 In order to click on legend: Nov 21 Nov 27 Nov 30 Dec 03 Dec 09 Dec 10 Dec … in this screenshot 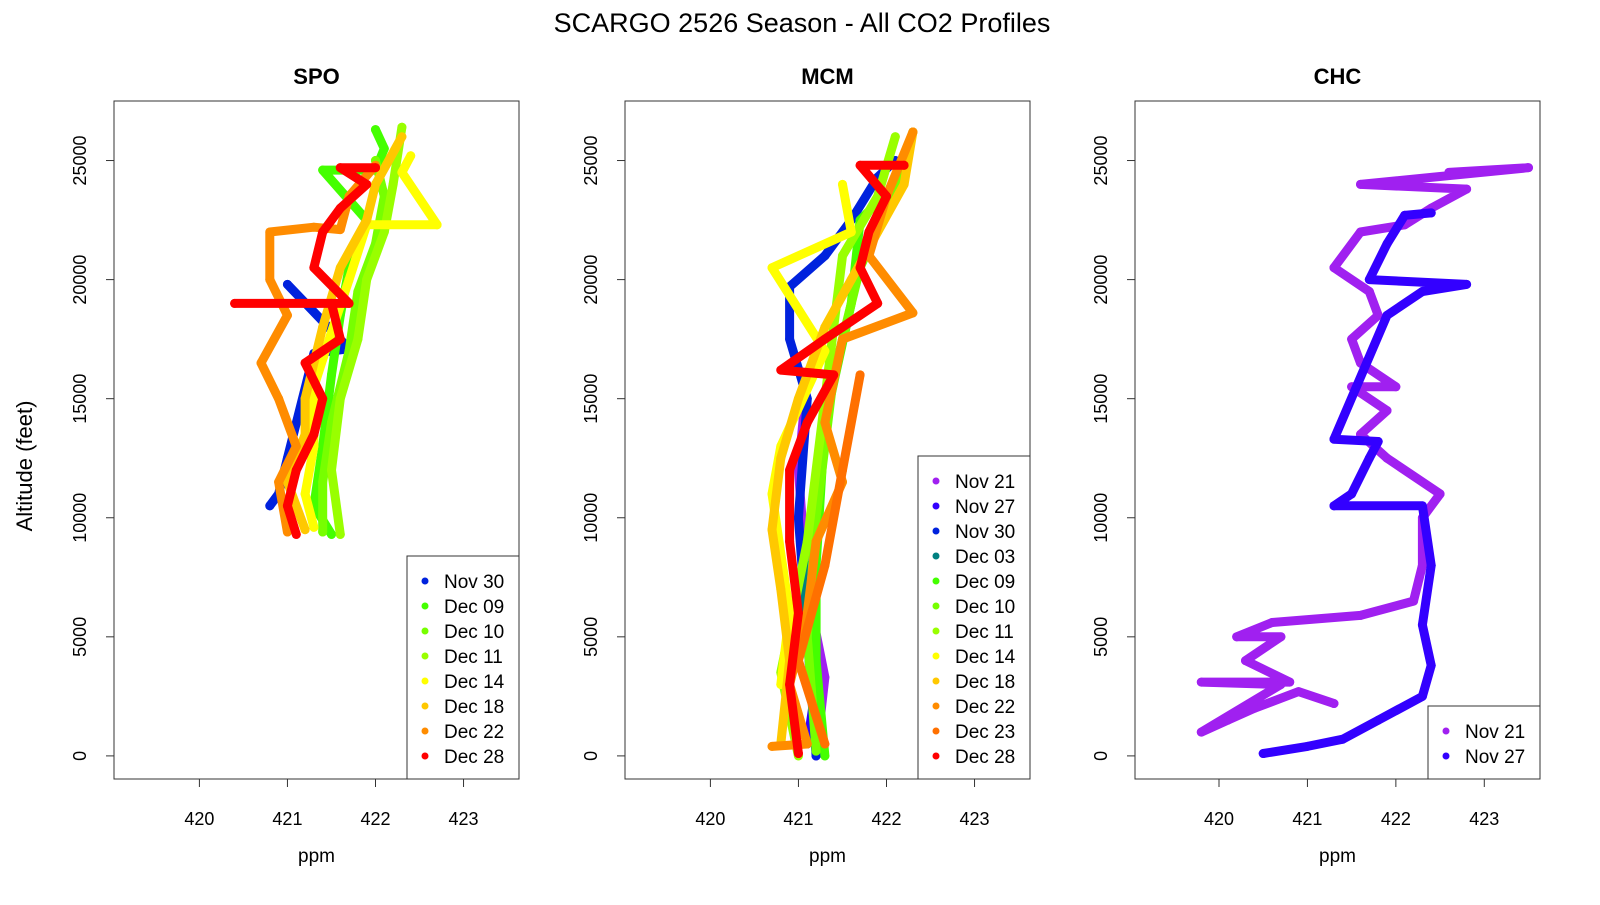, I will do `click(974, 617)`.